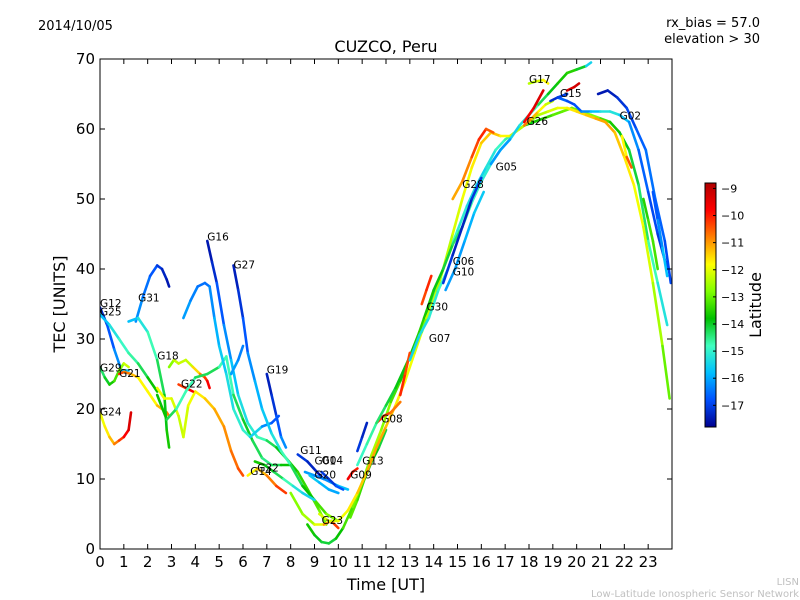 Image resolution: width=800 pixels, height=600 pixels. I want to click on satellite-track-g04, so click(332, 480).